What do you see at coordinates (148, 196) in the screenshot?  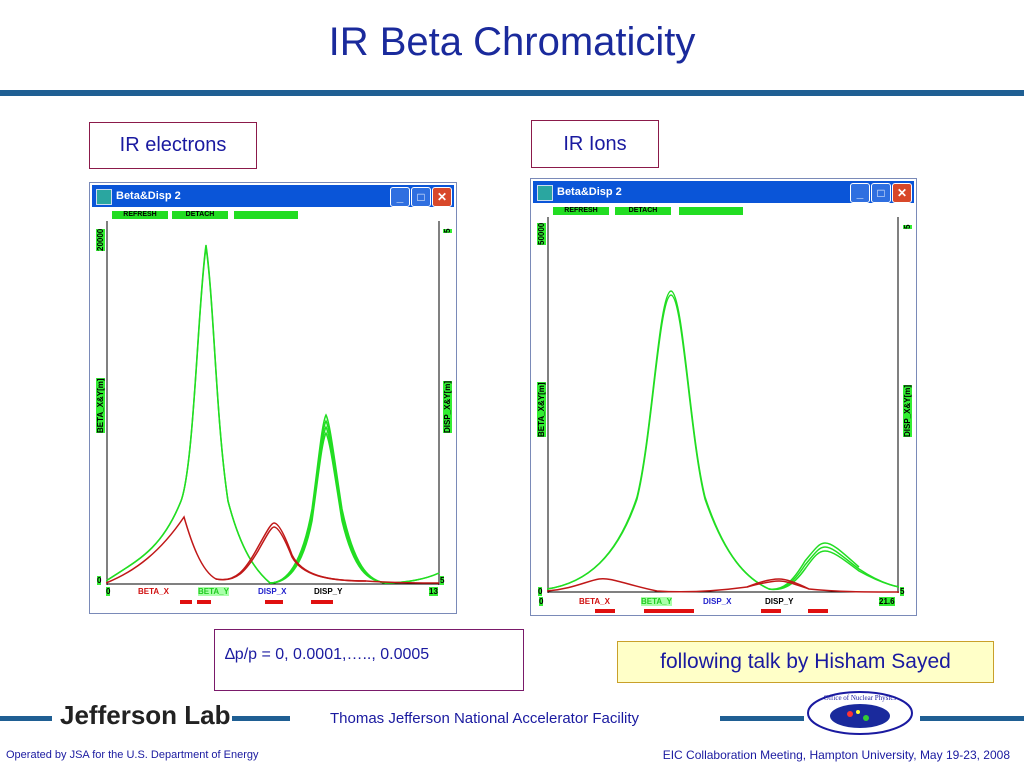 I see `left-window-title: Beta&Disp 2` at bounding box center [148, 196].